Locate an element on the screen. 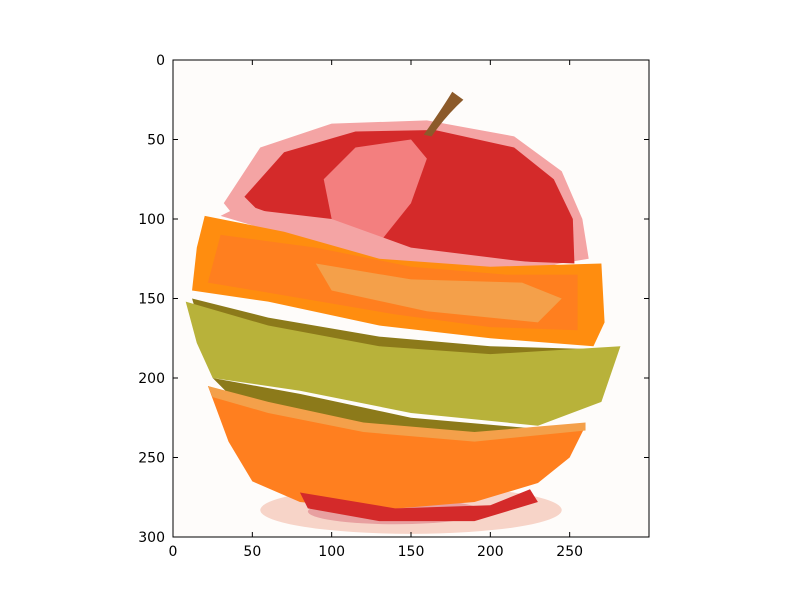 Image resolution: width=800 pixels, height=600 pixels. y-tick-label: 300 is located at coordinates (151, 538).